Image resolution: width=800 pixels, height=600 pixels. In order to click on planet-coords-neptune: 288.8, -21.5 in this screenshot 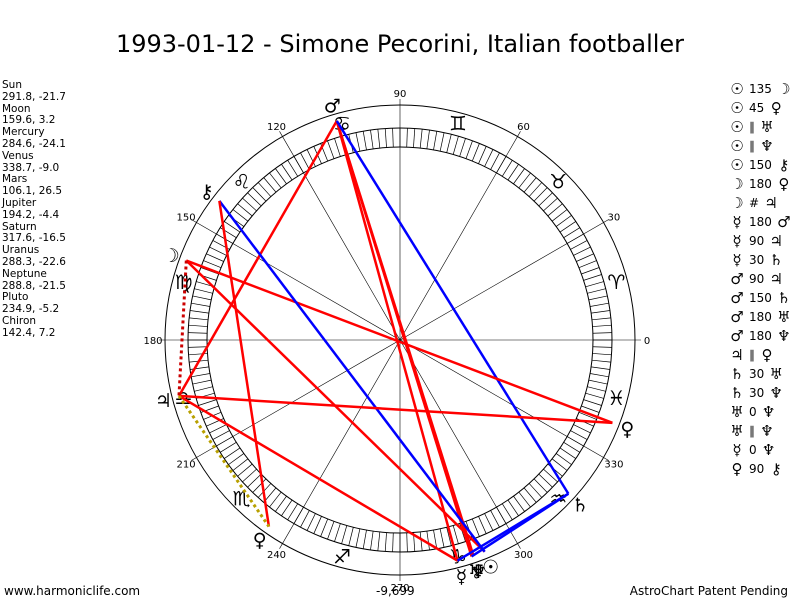, I will do `click(34, 285)`.